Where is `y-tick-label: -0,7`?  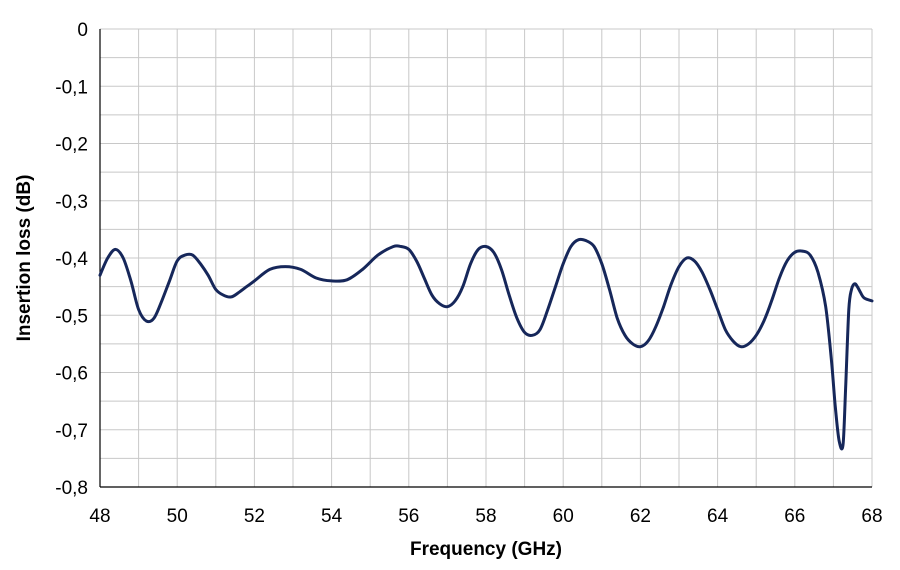 y-tick-label: -0,7 is located at coordinates (71, 431).